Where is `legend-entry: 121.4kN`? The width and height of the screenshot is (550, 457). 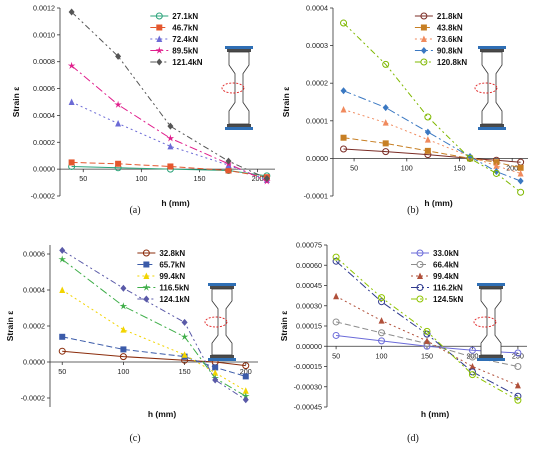 legend-entry: 121.4kN is located at coordinates (187, 62).